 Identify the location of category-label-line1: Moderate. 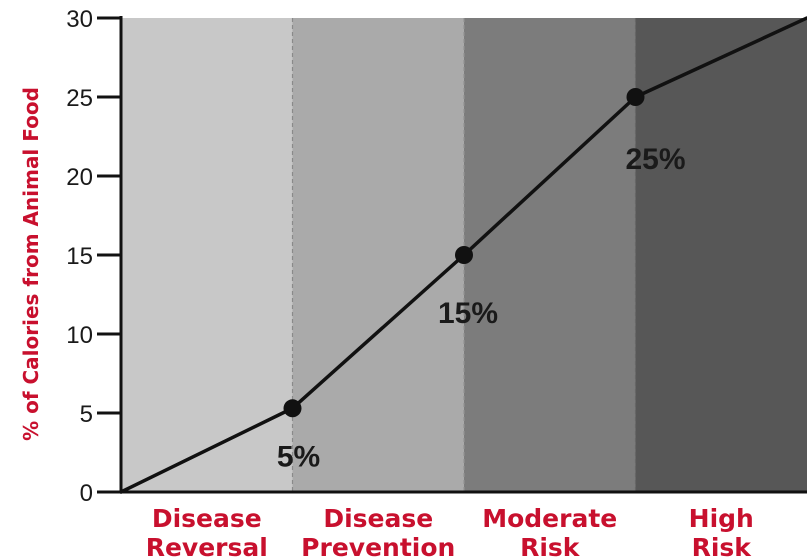
(549, 518).